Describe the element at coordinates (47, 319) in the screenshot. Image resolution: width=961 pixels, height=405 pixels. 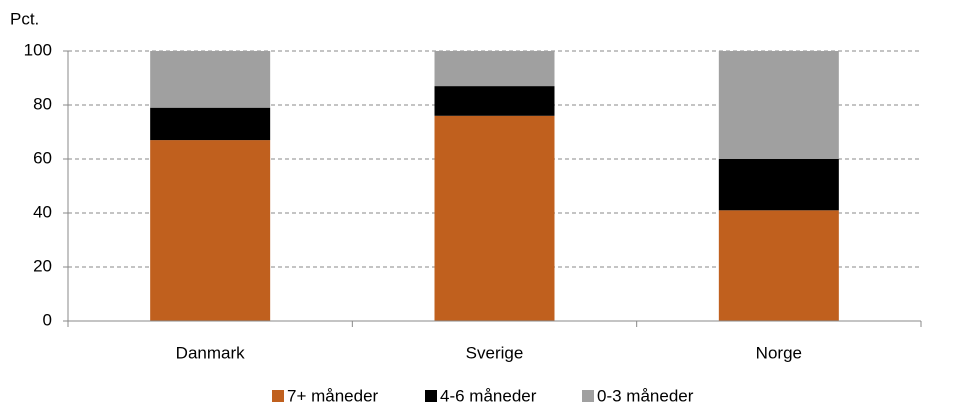
I see `y-tick-label: 0` at that location.